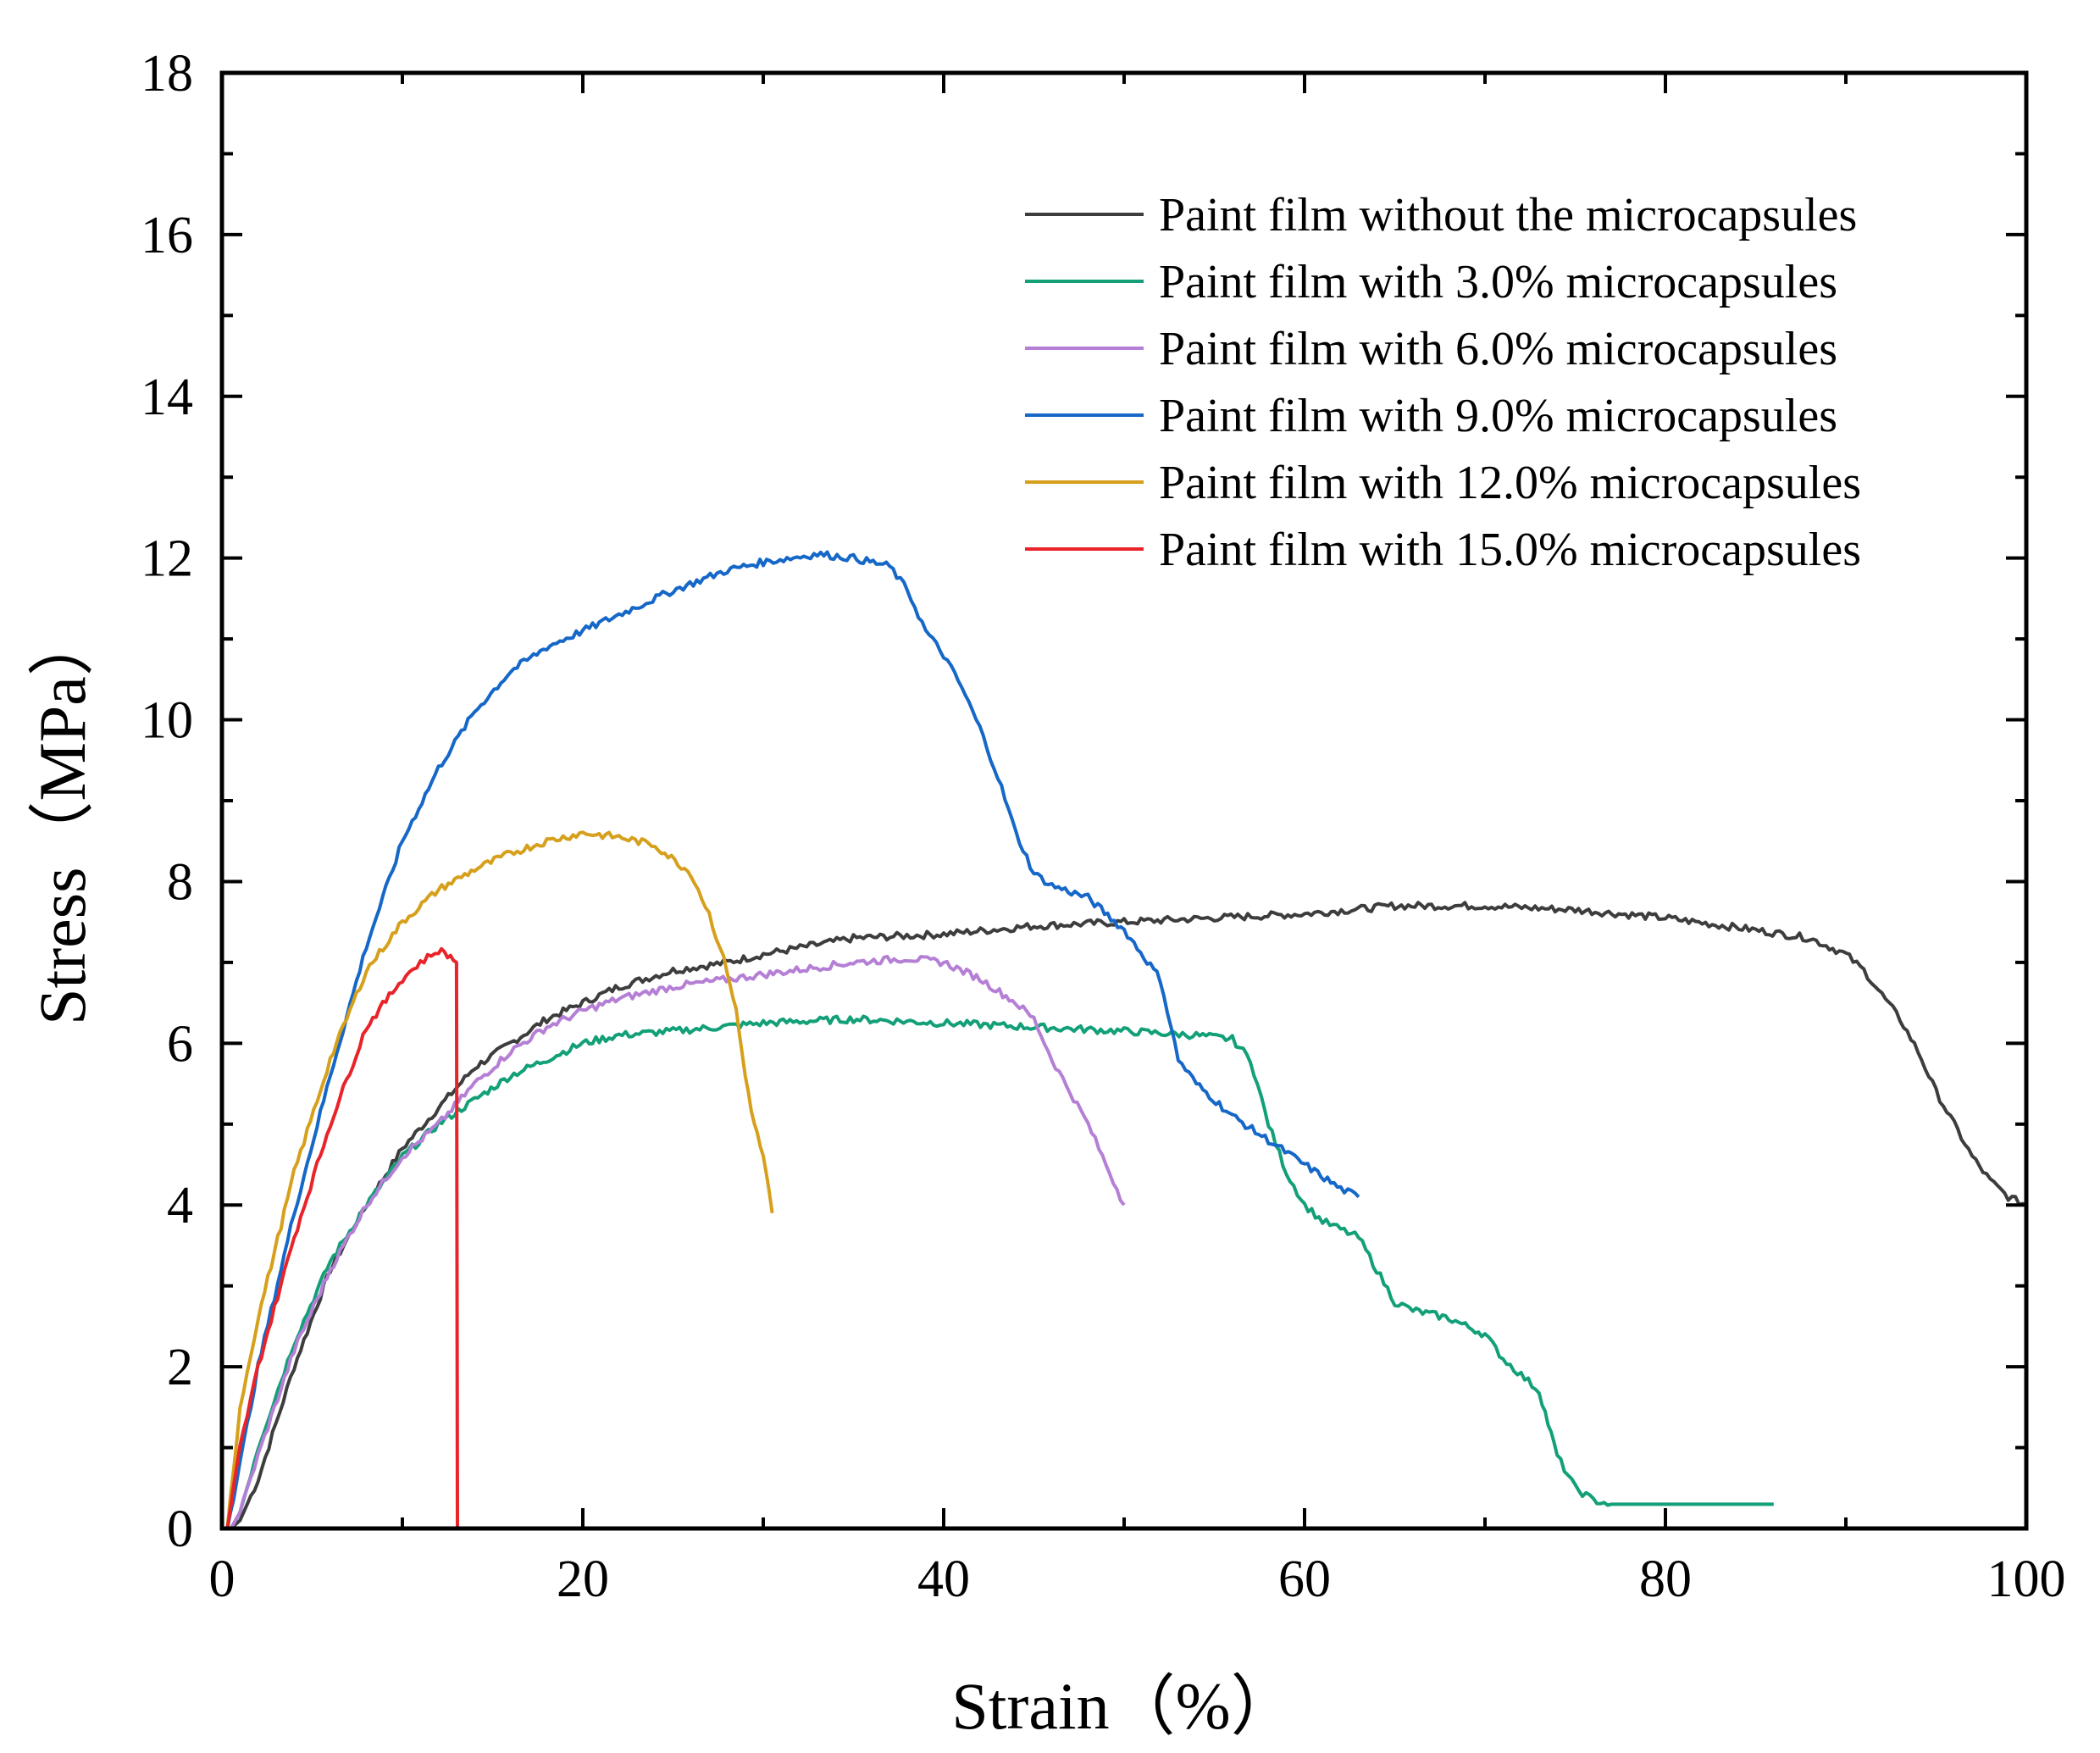 Image resolution: width=2100 pixels, height=1753 pixels. What do you see at coordinates (1510, 483) in the screenshot?
I see `legend-label-5: Paint film with 12.0% microcapsules` at bounding box center [1510, 483].